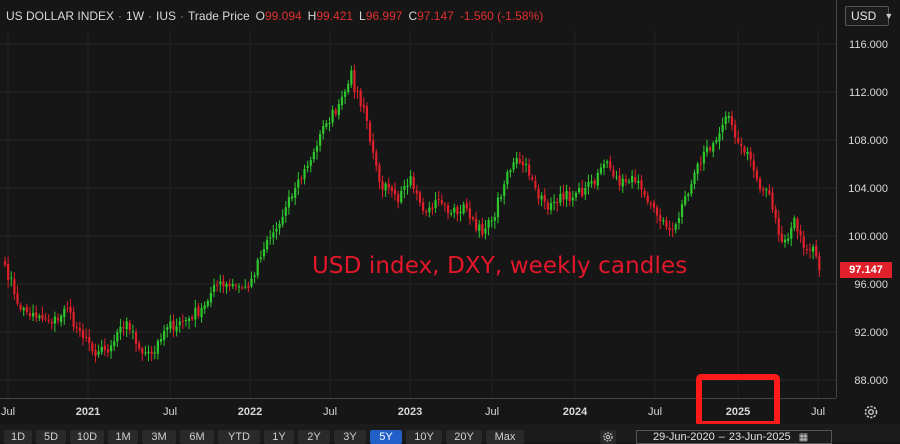 Image resolution: width=900 pixels, height=444 pixels. What do you see at coordinates (279, 437) in the screenshot?
I see `range-button-1y: 1Y` at bounding box center [279, 437].